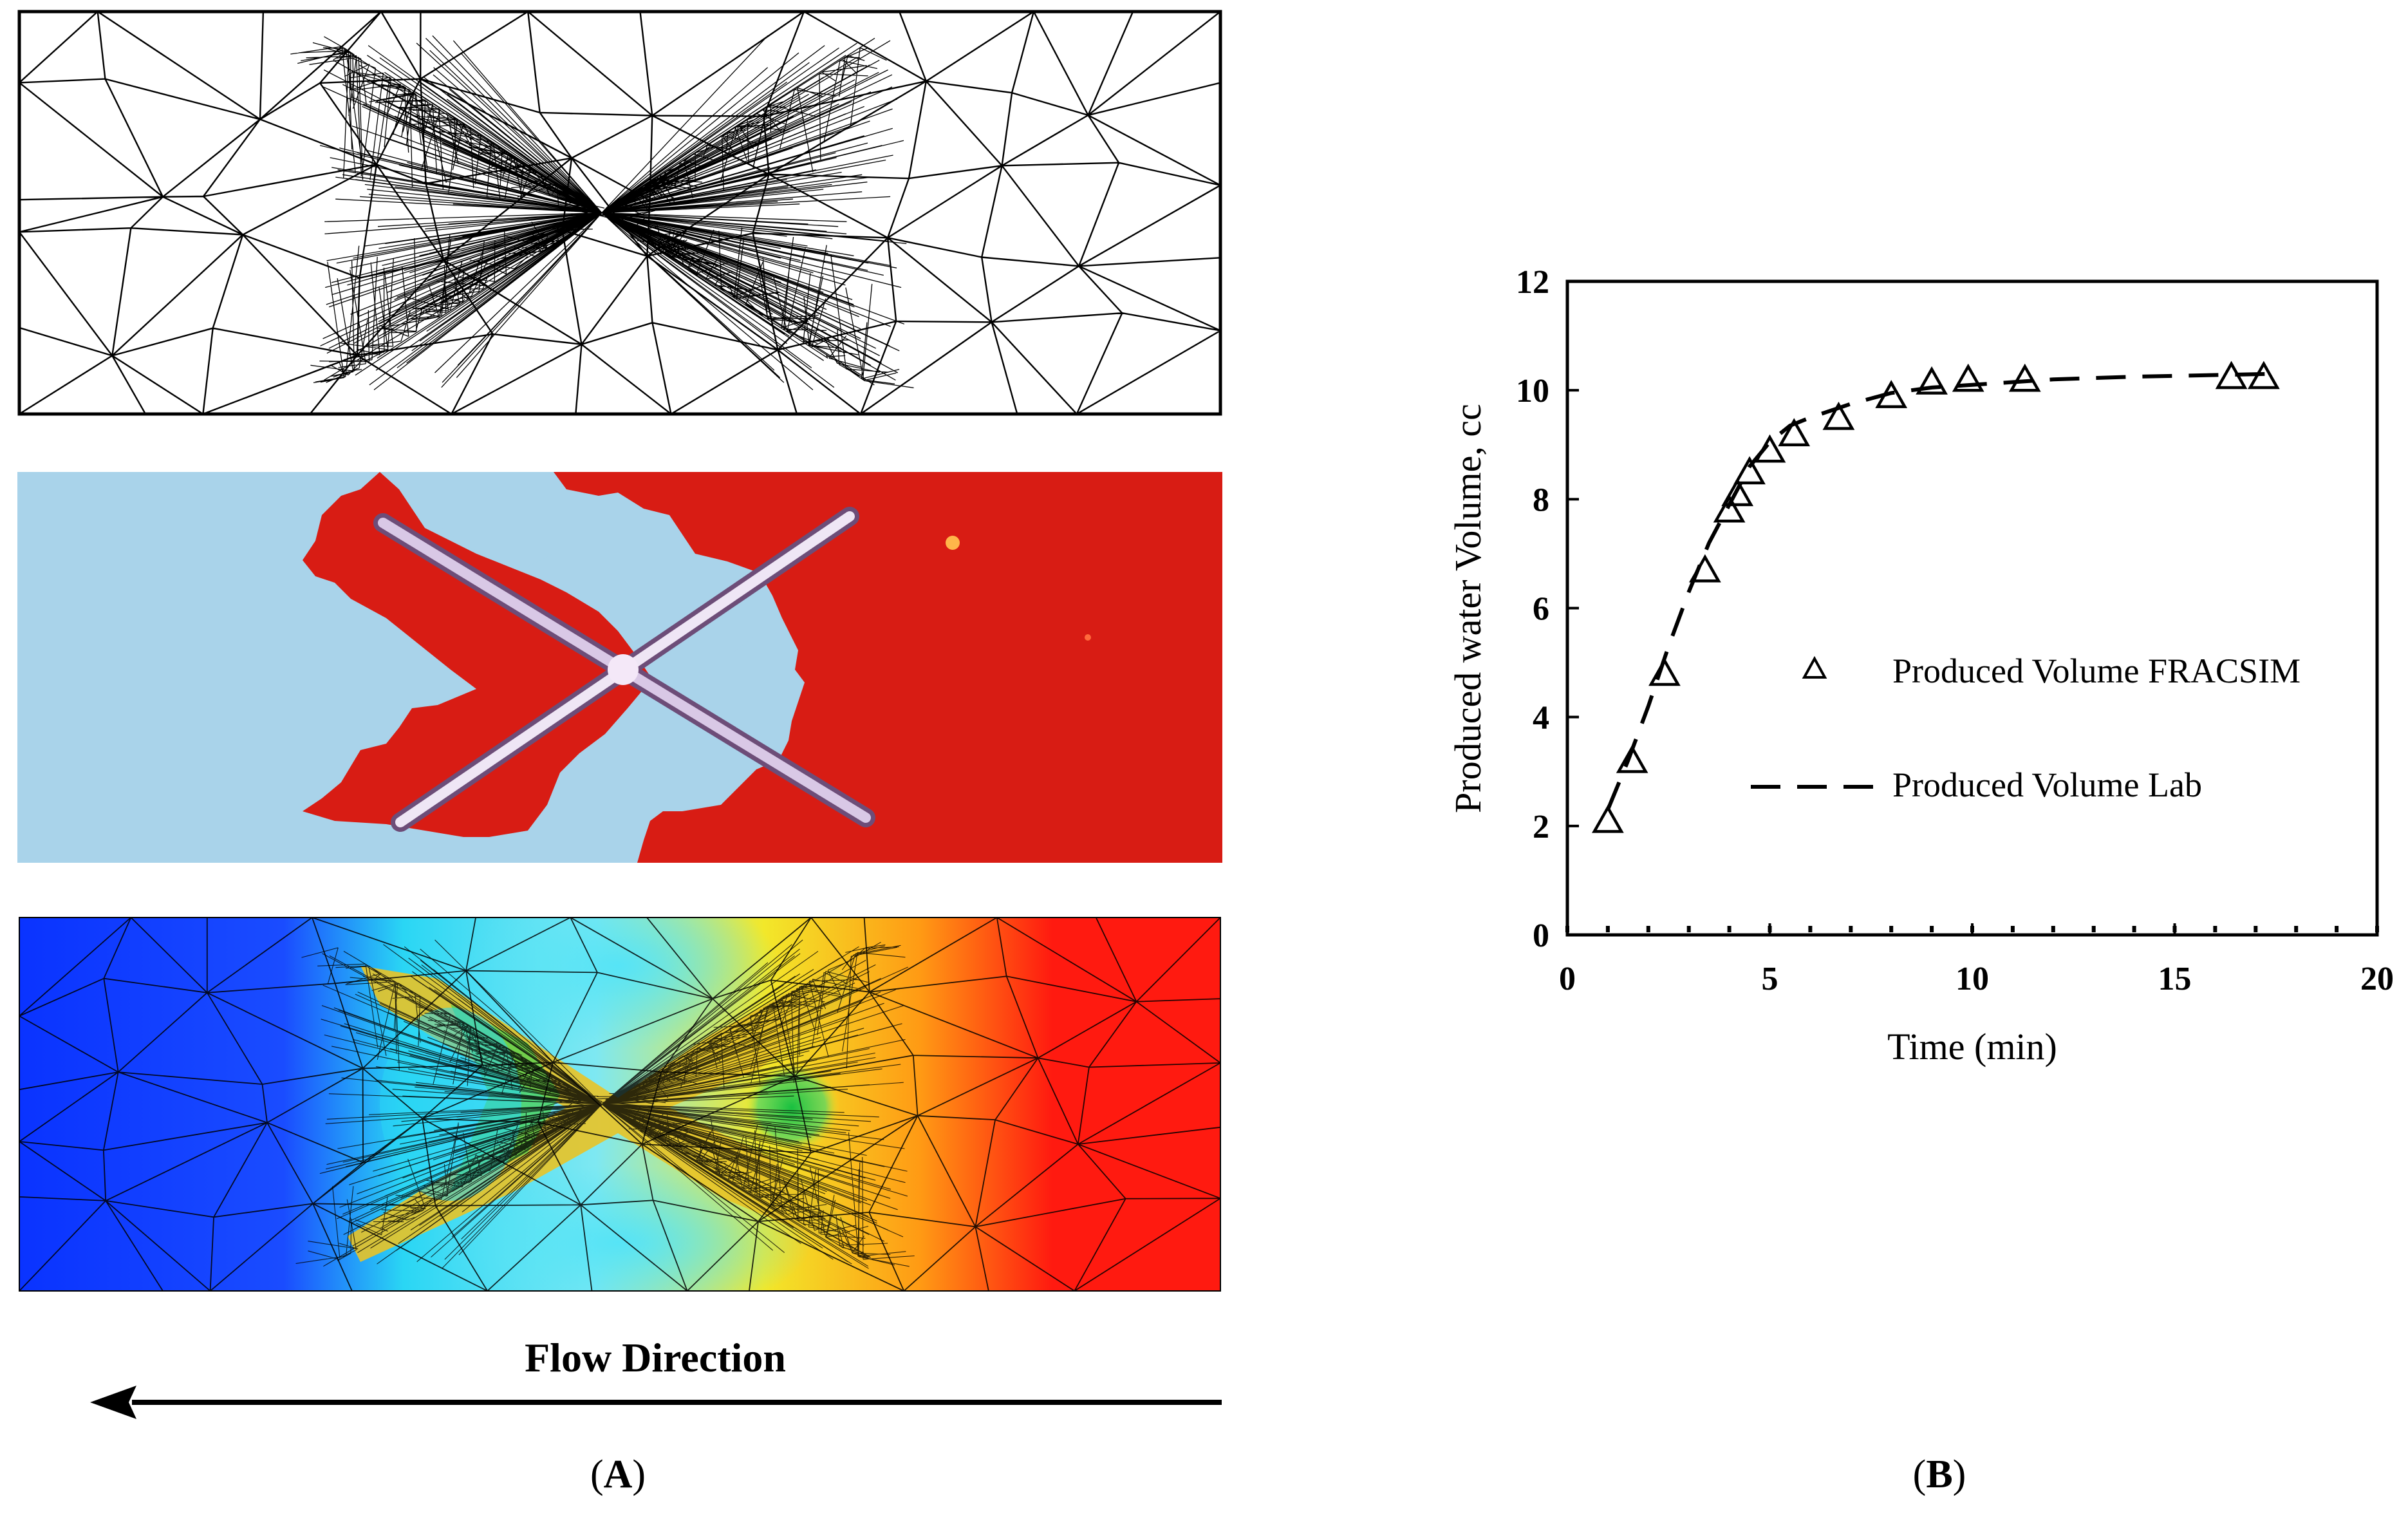  I want to click on y-tick-label: 12, so click(1532, 282).